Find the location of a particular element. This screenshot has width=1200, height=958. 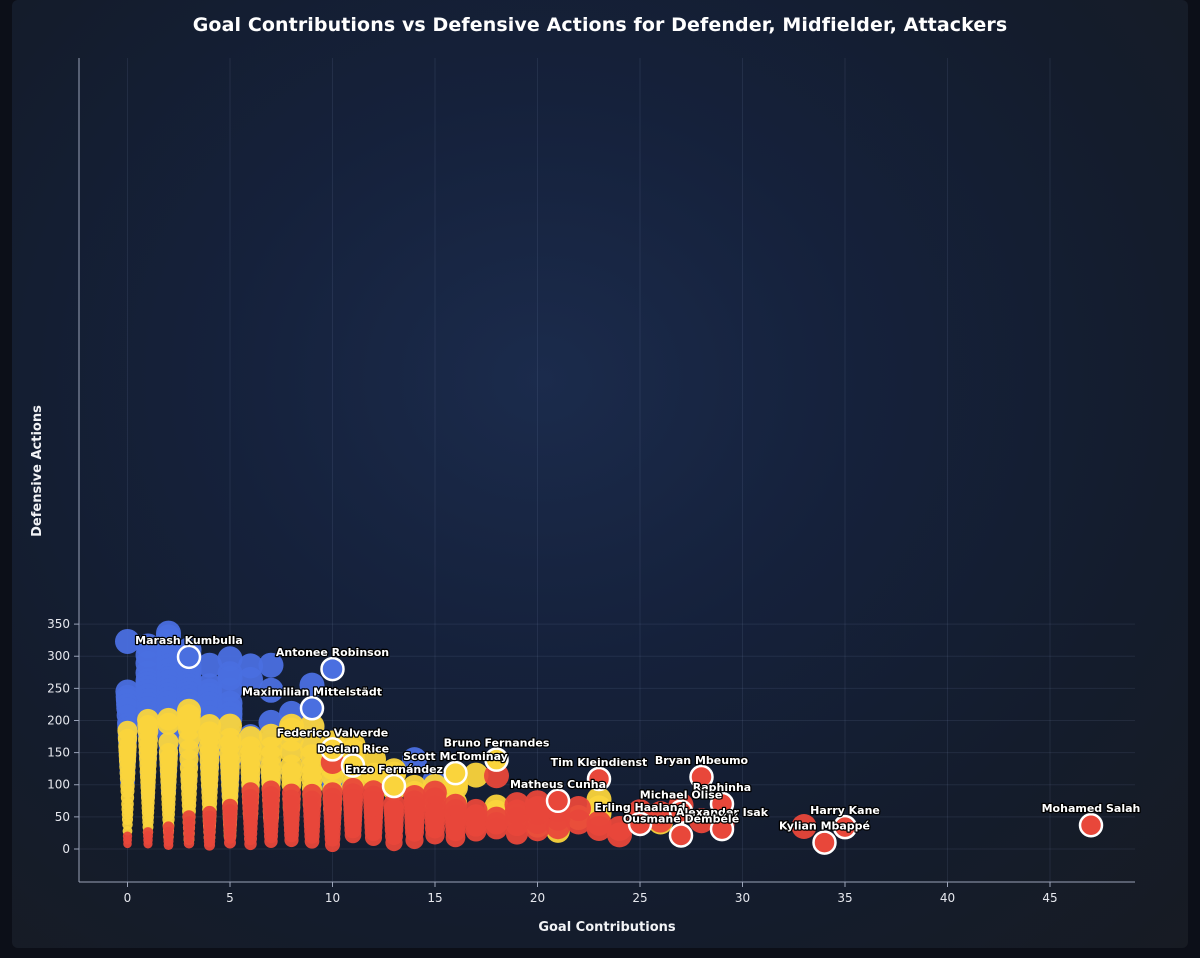

y-tick-label: 50 is located at coordinates (62, 817).